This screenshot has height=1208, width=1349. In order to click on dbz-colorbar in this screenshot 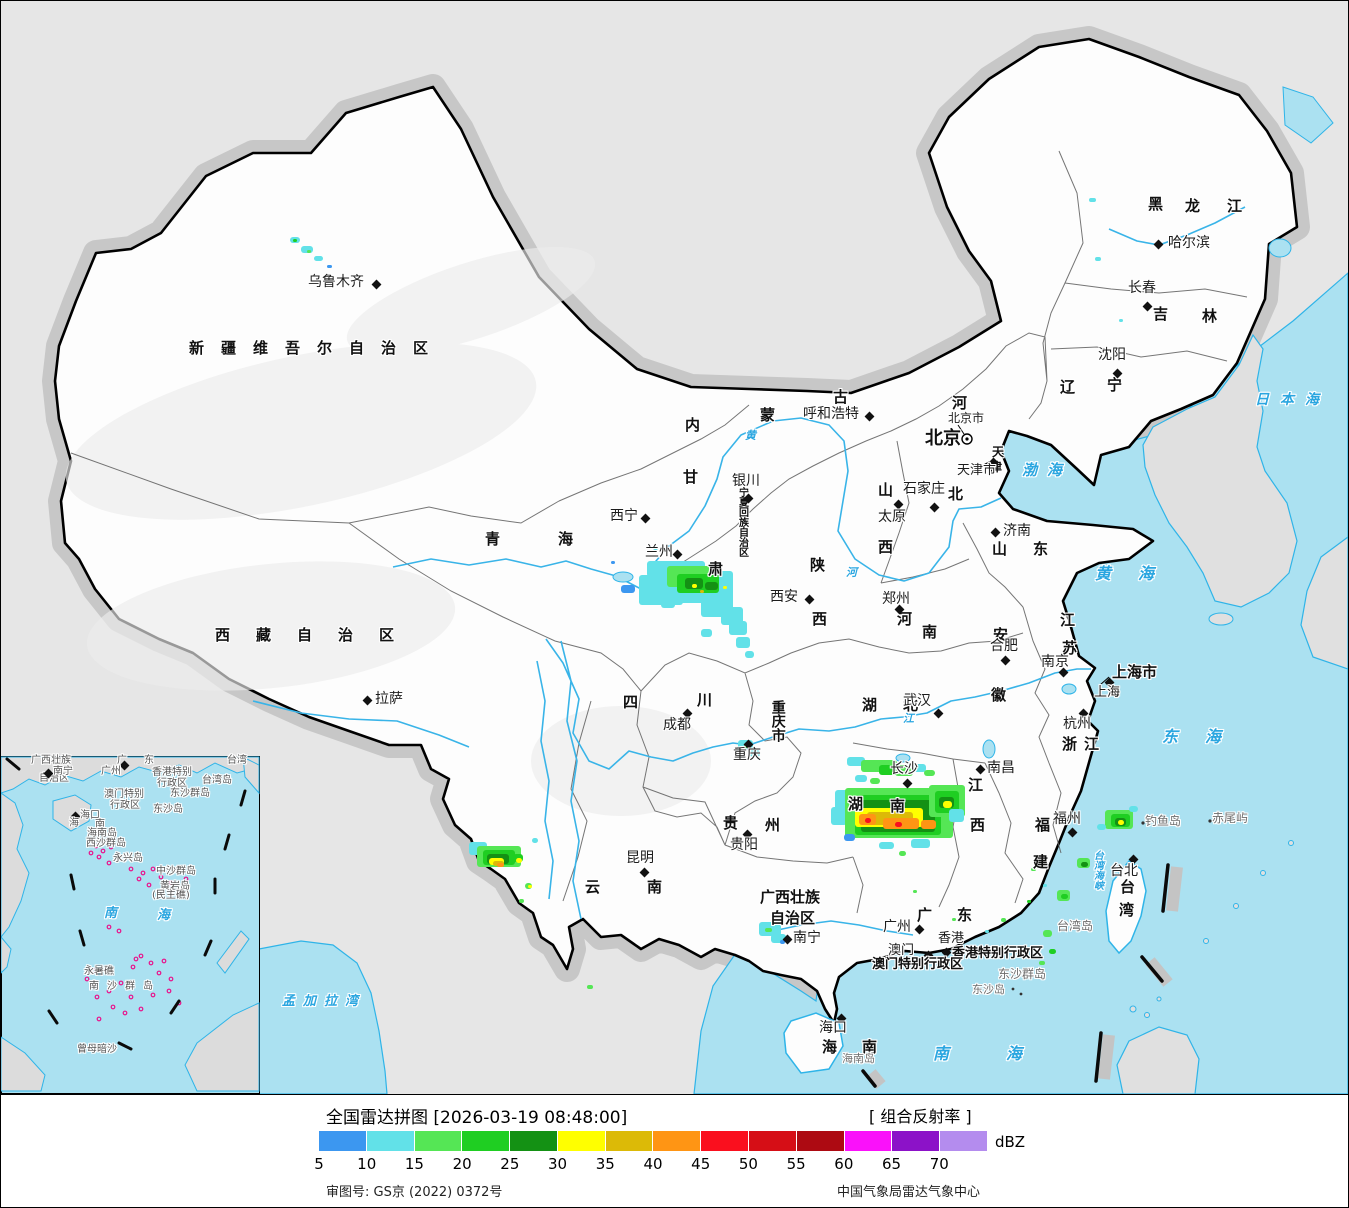, I will do `click(653, 1141)`.